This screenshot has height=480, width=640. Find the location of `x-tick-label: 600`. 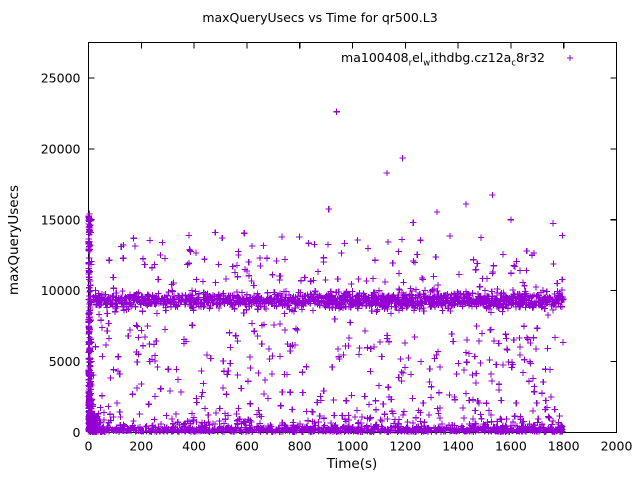

x-tick-label: 600 is located at coordinates (247, 446).